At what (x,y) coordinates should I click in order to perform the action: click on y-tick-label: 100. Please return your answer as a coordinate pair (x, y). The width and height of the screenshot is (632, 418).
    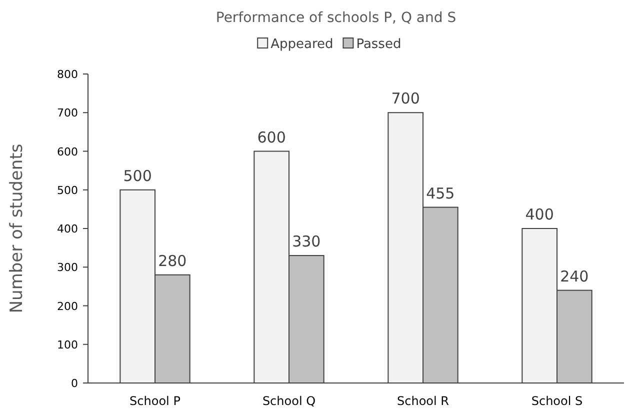
    Looking at the image, I should click on (67, 345).